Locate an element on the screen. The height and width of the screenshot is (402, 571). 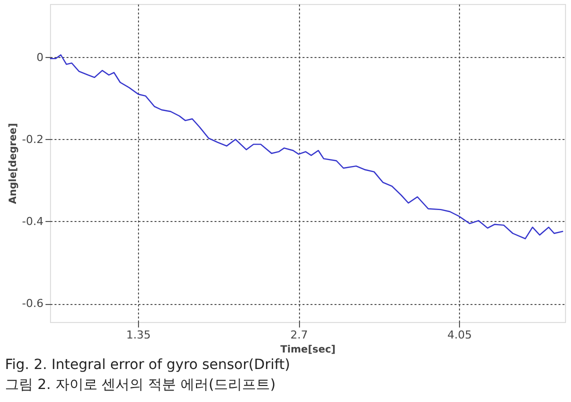
caption: 그림 2. 자이로 센서의 적분 에러(드리프트) is located at coordinates (140, 385).